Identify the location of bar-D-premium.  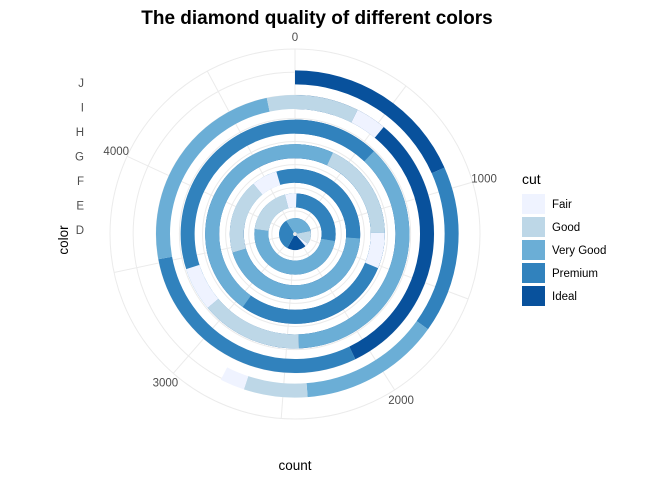
(287, 234).